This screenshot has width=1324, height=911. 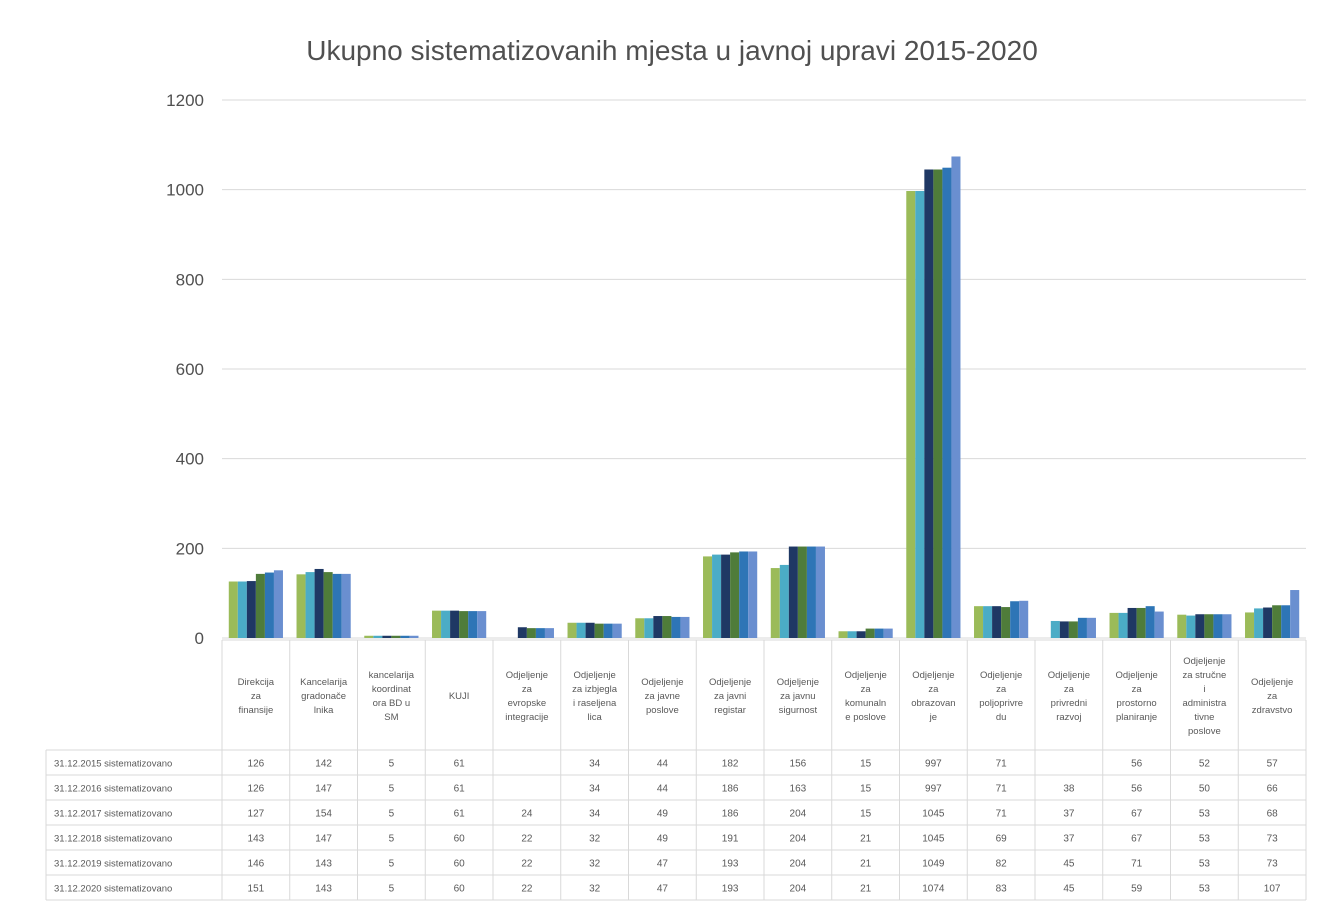 What do you see at coordinates (1069, 789) in the screenshot?
I see `data-label: 38` at bounding box center [1069, 789].